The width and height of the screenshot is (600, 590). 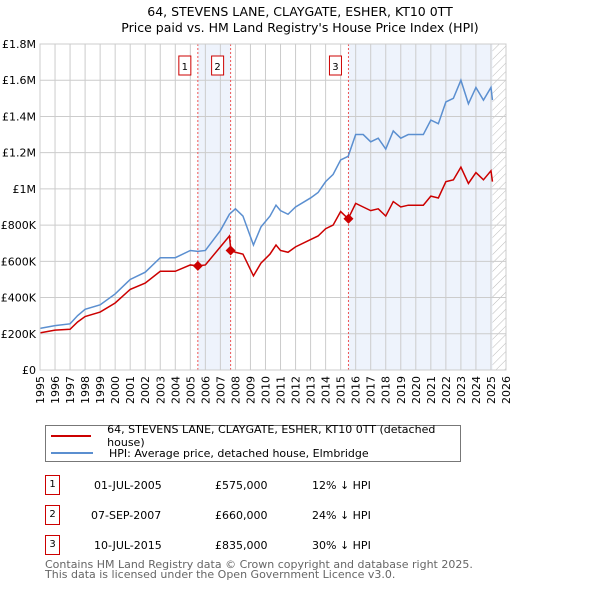 I want to click on legend-swatch-red, so click(x=71, y=436).